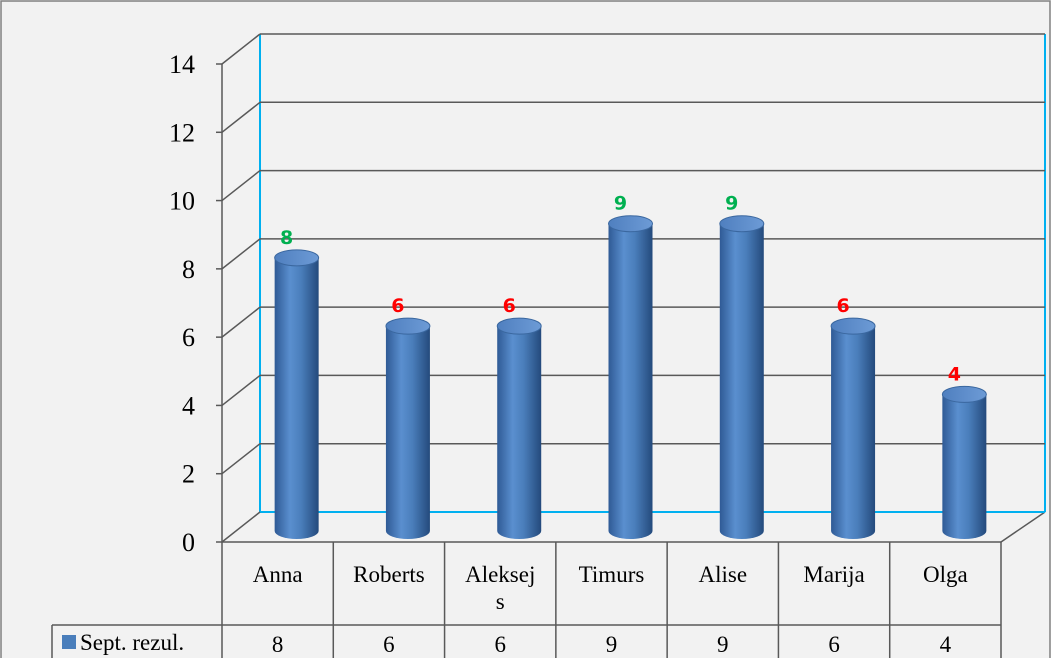 Image resolution: width=1051 pixels, height=658 pixels. I want to click on y-tick-label: 0, so click(188, 542).